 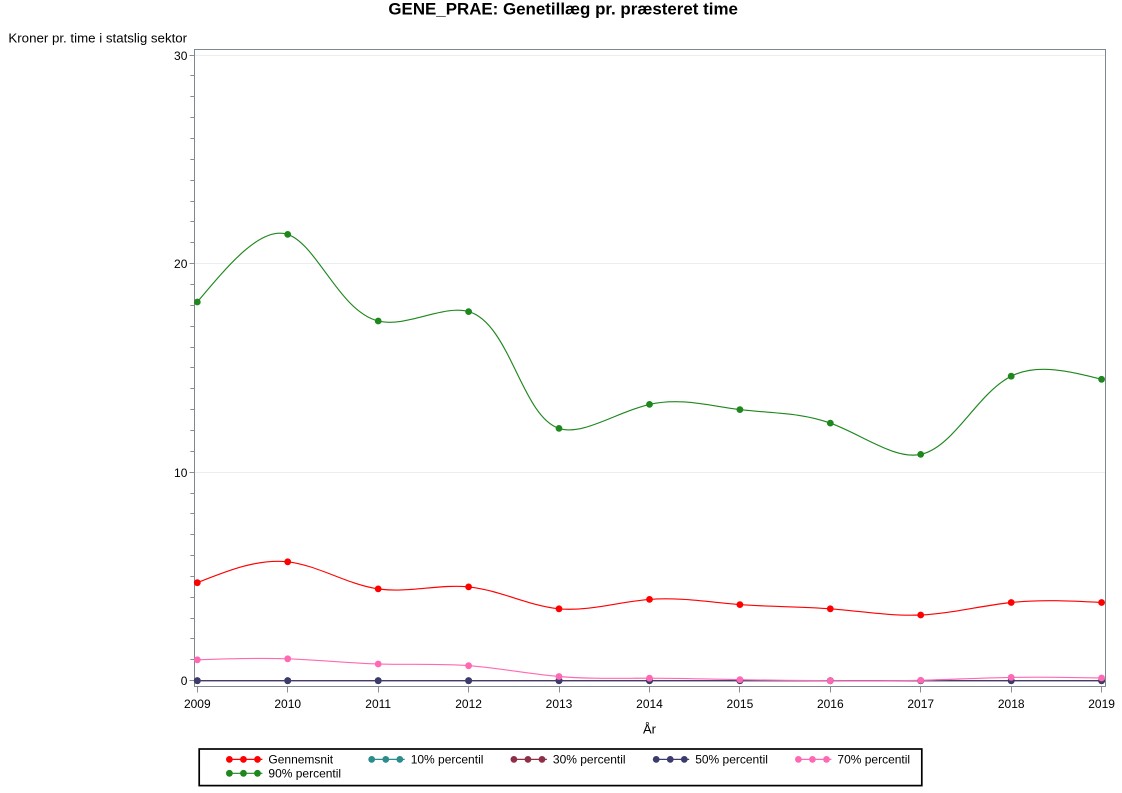 What do you see at coordinates (1101, 704) in the screenshot?
I see `svg-text: 2019` at bounding box center [1101, 704].